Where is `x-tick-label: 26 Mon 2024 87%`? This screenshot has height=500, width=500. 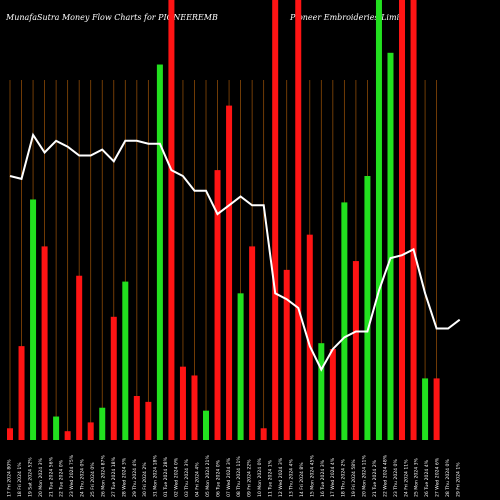
x-tick-label: 26 Mon 2024 87% is located at coordinates (104, 476).